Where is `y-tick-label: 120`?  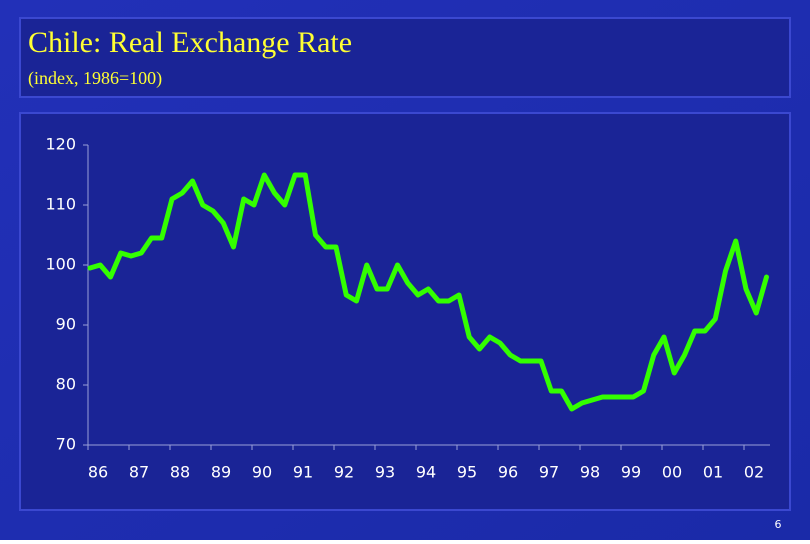
y-tick-label: 120 is located at coordinates (60, 144).